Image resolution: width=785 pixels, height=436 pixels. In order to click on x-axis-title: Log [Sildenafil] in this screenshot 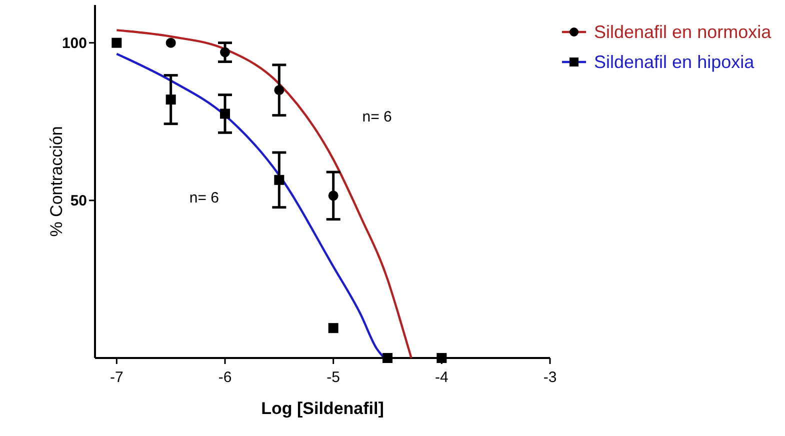, I will do `click(322, 408)`.